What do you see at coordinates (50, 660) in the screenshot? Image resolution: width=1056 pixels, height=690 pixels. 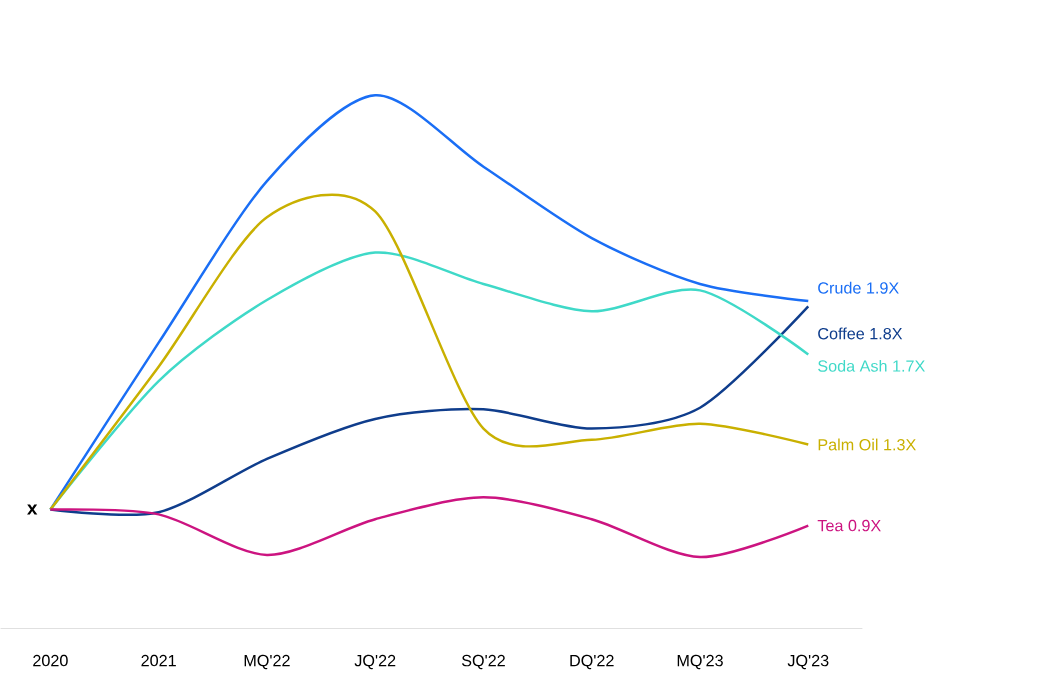 I see `x-tick-label: 2020` at bounding box center [50, 660].